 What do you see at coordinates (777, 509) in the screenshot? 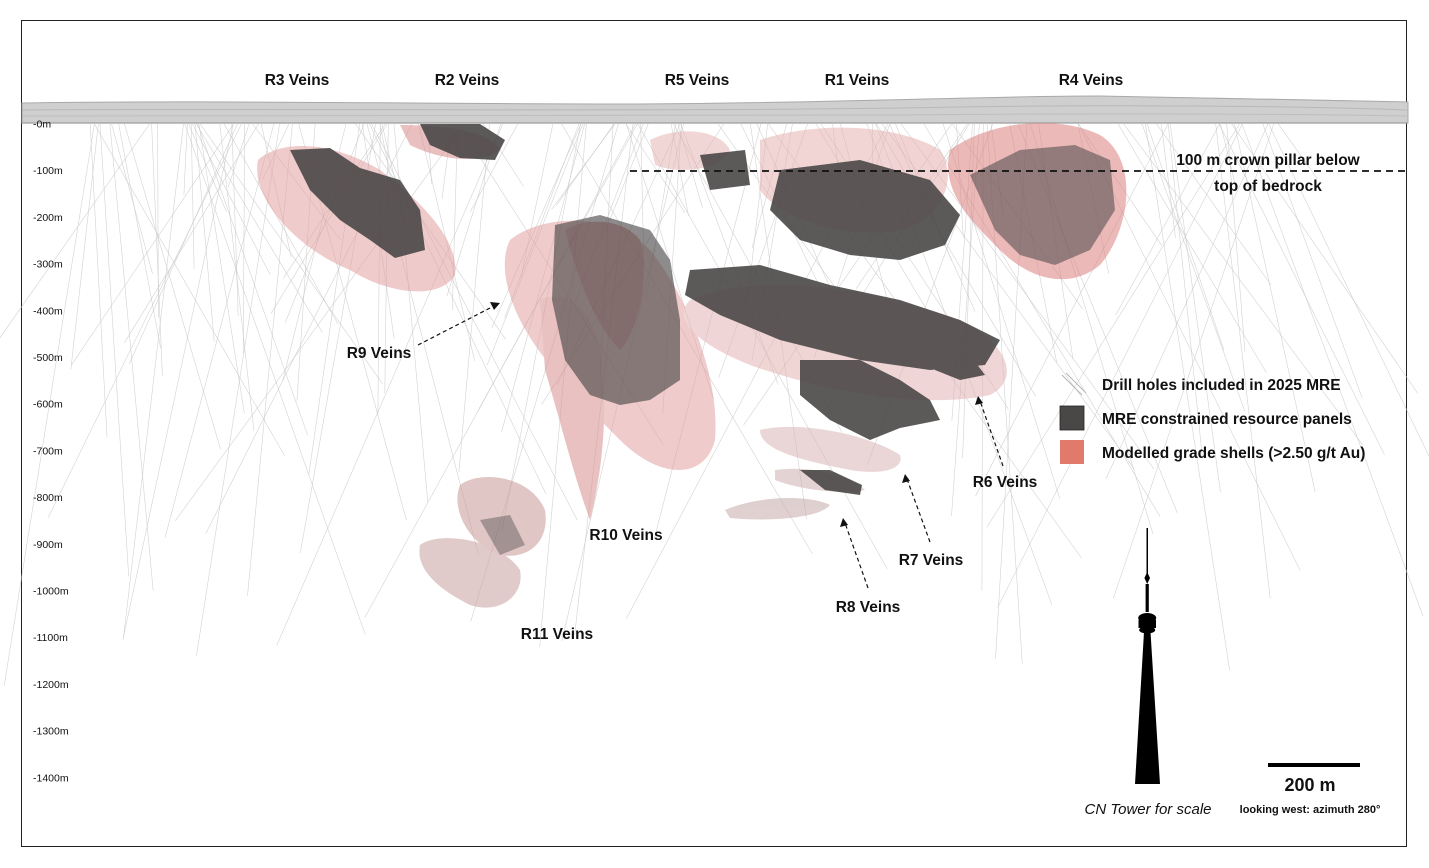
I see `grade-shell-r8` at bounding box center [777, 509].